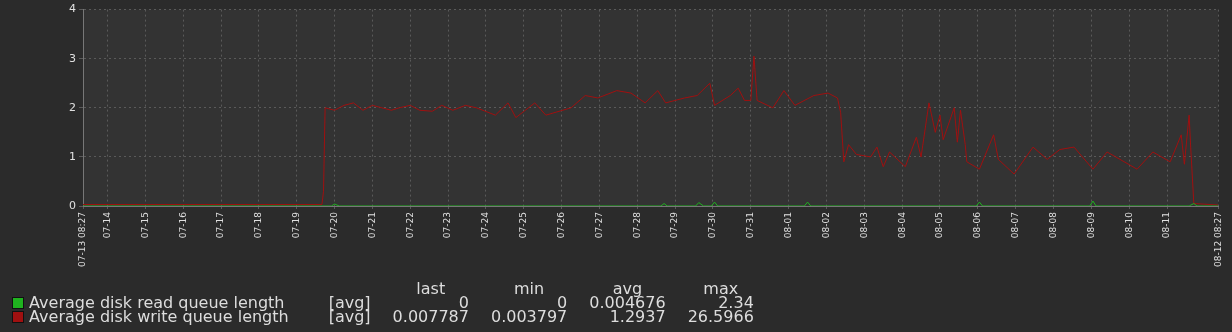 The width and height of the screenshot is (1232, 332). Describe the element at coordinates (182, 225) in the screenshot. I see `x-tick-label: 07-16` at that location.